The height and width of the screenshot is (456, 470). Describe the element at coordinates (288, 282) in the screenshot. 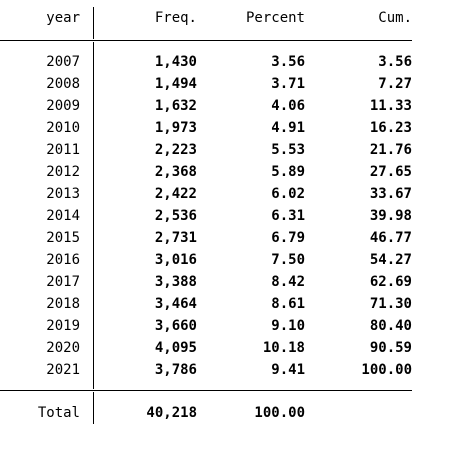

I see `row-percent: 8.42` at that location.